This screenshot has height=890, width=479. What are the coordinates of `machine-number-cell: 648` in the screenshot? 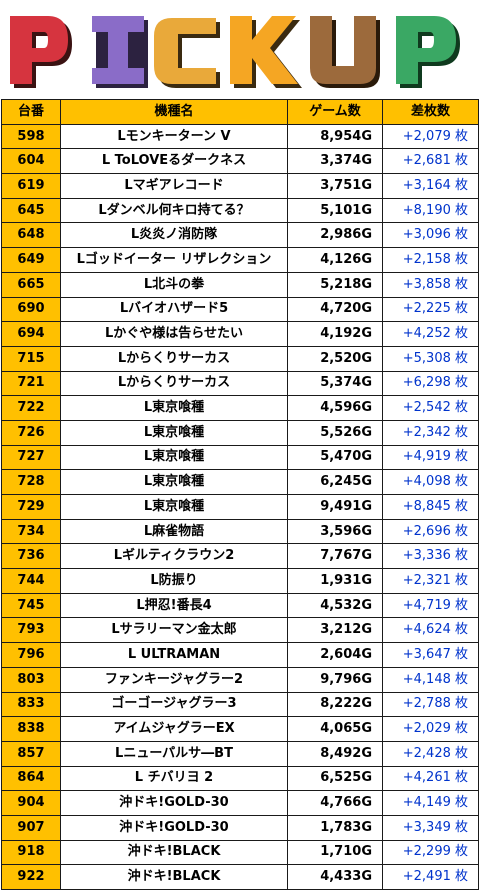 It's located at (31, 235).